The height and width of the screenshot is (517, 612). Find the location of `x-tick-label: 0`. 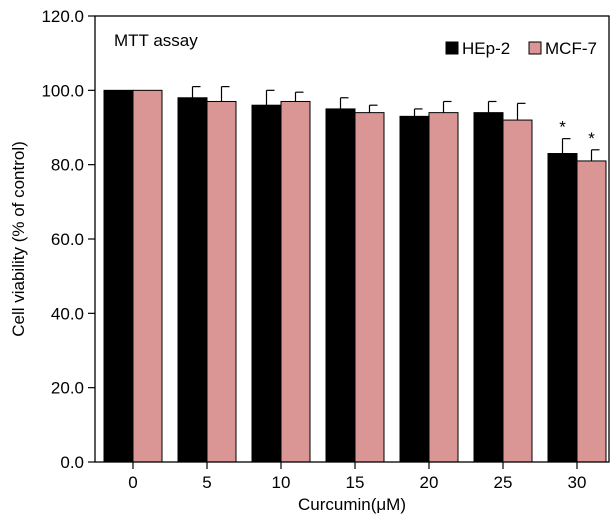

x-tick-label: 0 is located at coordinates (132, 482).